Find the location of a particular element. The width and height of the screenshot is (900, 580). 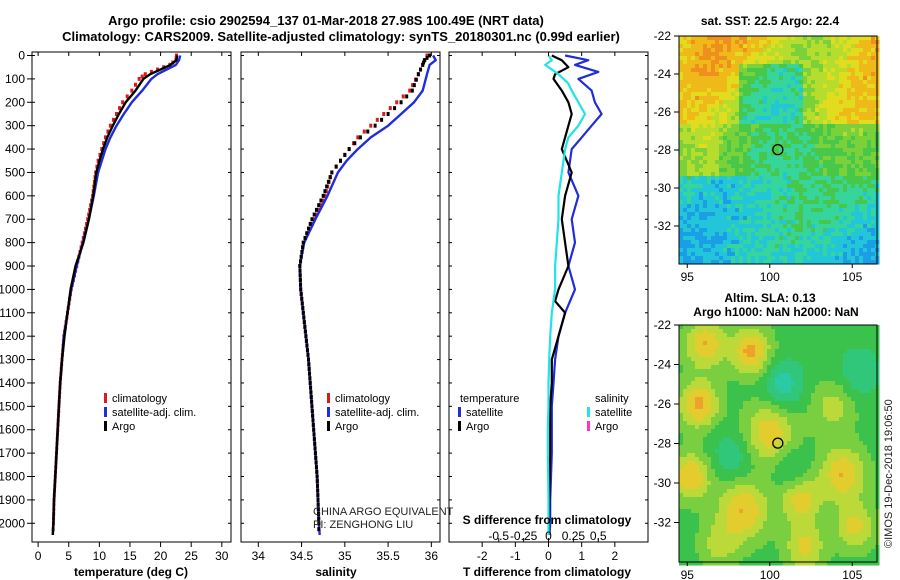

legend-label-climatology: climatology is located at coordinates (140, 399).